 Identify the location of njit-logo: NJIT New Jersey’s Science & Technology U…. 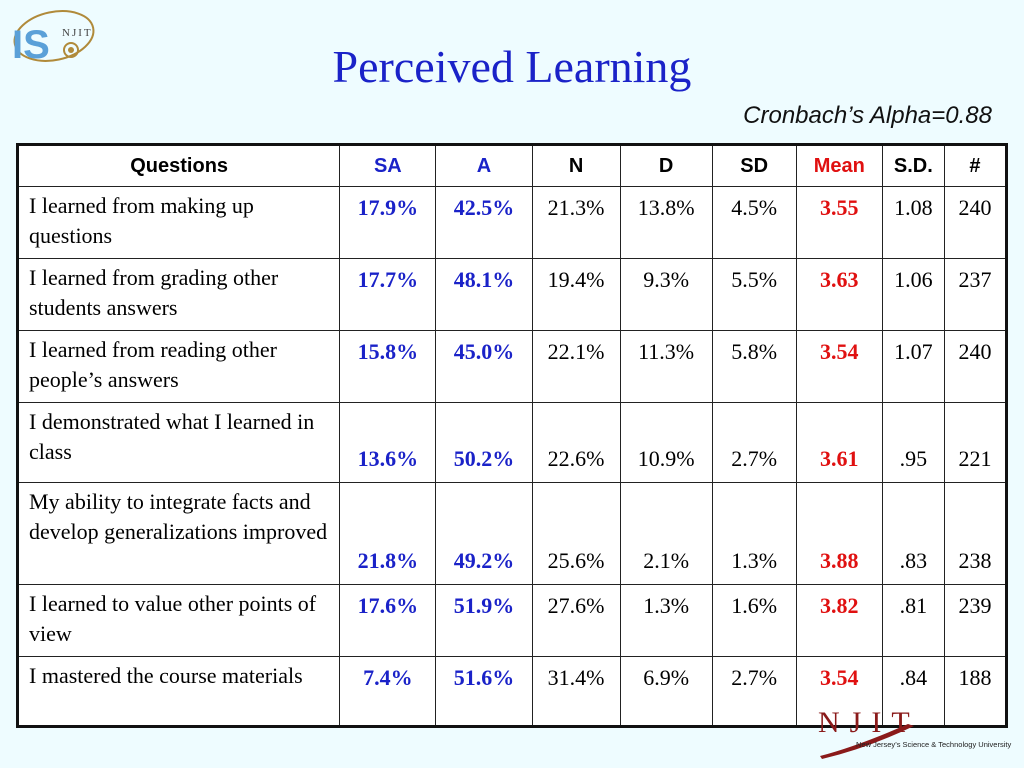
(918, 734).